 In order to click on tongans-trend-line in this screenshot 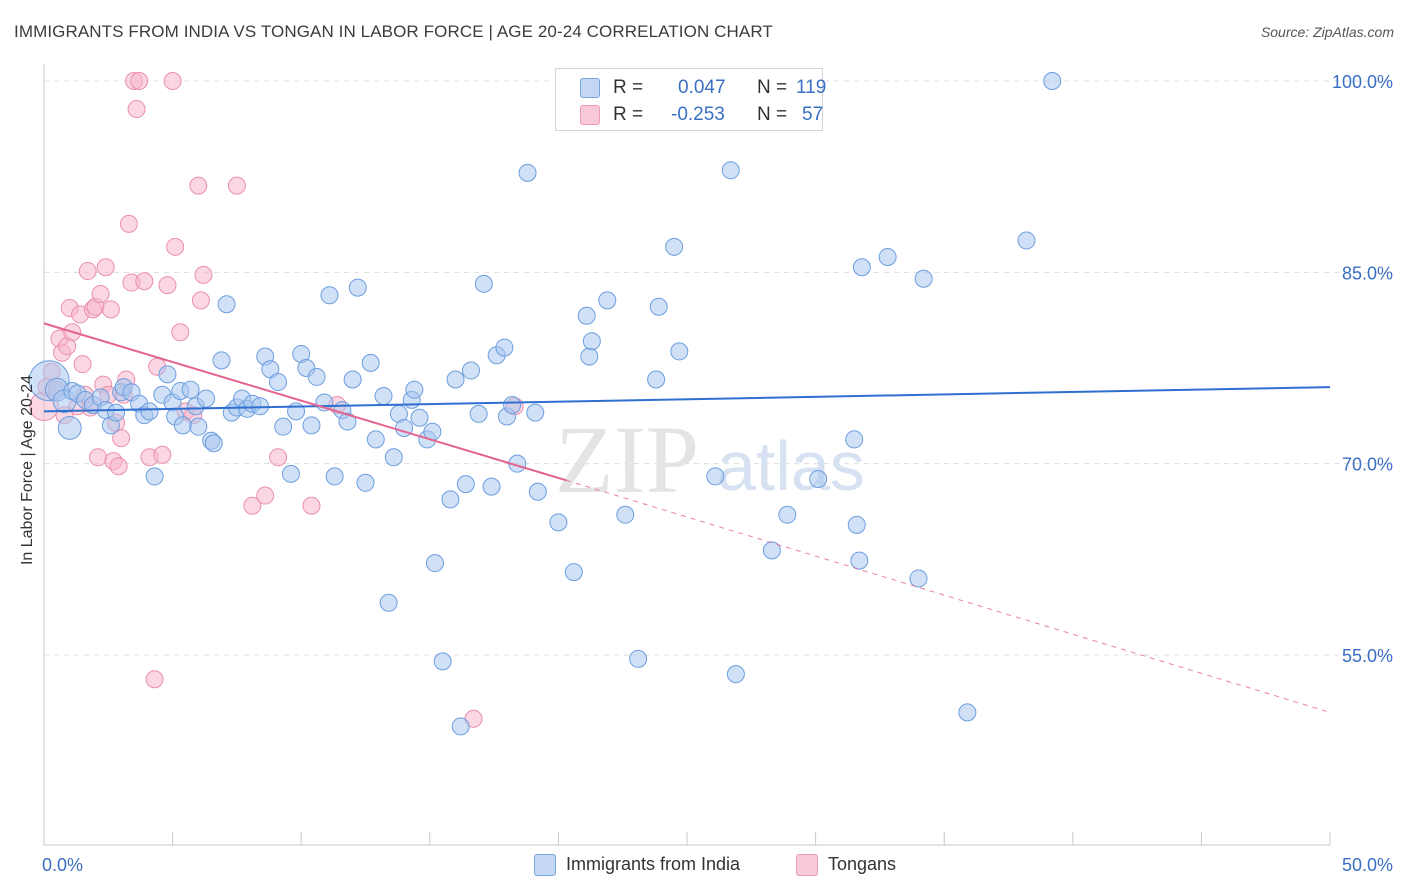, I will do `click(305, 402)`.